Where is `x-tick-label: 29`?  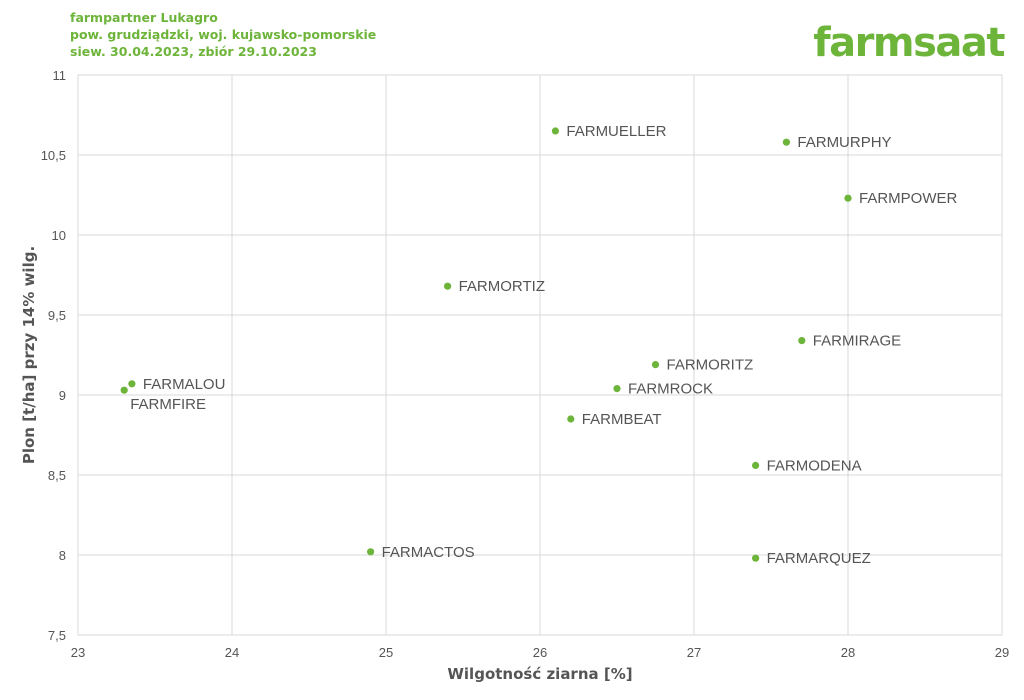
x-tick-label: 29 is located at coordinates (1002, 652).